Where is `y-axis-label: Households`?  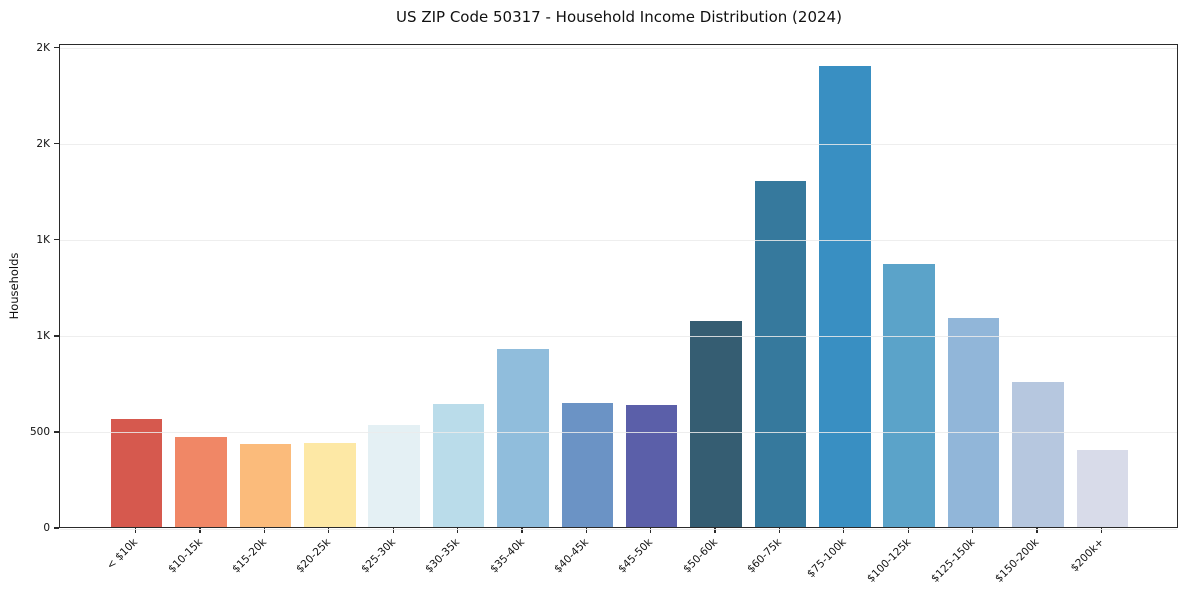 y-axis-label: Households is located at coordinates (14, 286).